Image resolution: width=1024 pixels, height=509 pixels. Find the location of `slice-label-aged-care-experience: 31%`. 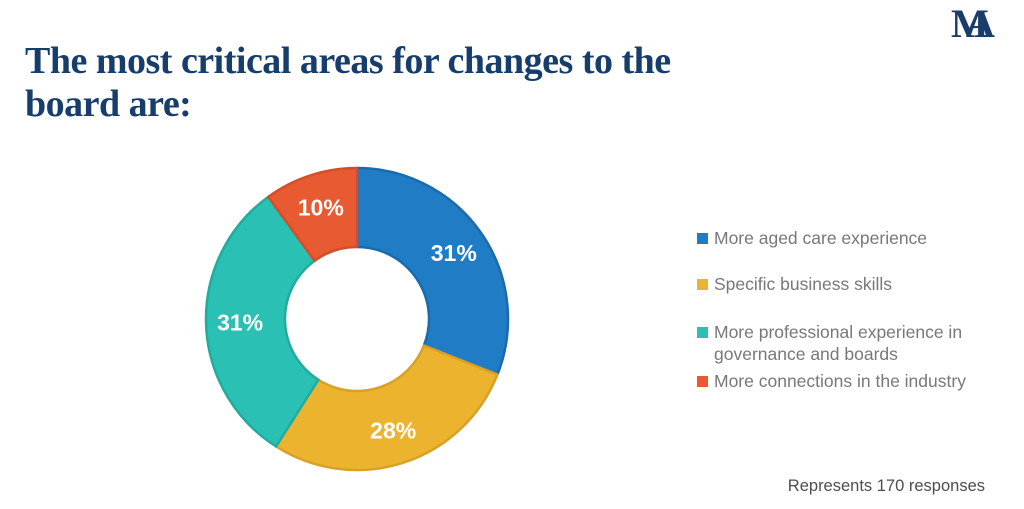

slice-label-aged-care-experience: 31% is located at coordinates (454, 253).